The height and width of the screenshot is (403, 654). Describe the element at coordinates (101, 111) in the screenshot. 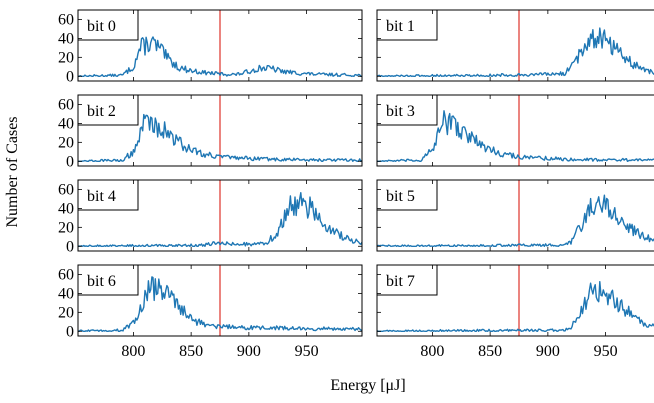

I see `panel-label: bit 2` at that location.